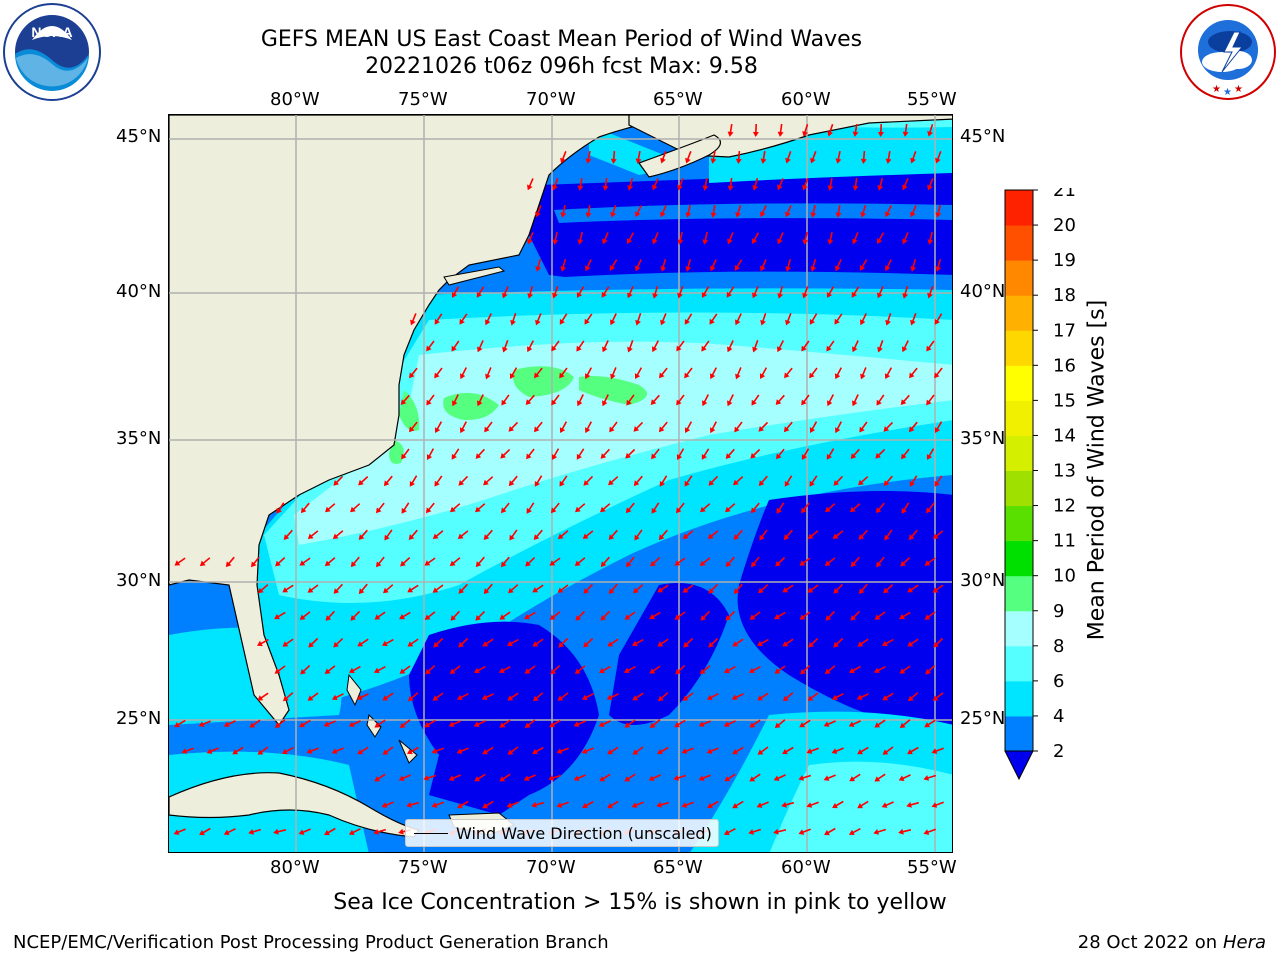 The width and height of the screenshot is (1280, 960). I want to click on colorbar-tick-label: 11, so click(1064, 541).